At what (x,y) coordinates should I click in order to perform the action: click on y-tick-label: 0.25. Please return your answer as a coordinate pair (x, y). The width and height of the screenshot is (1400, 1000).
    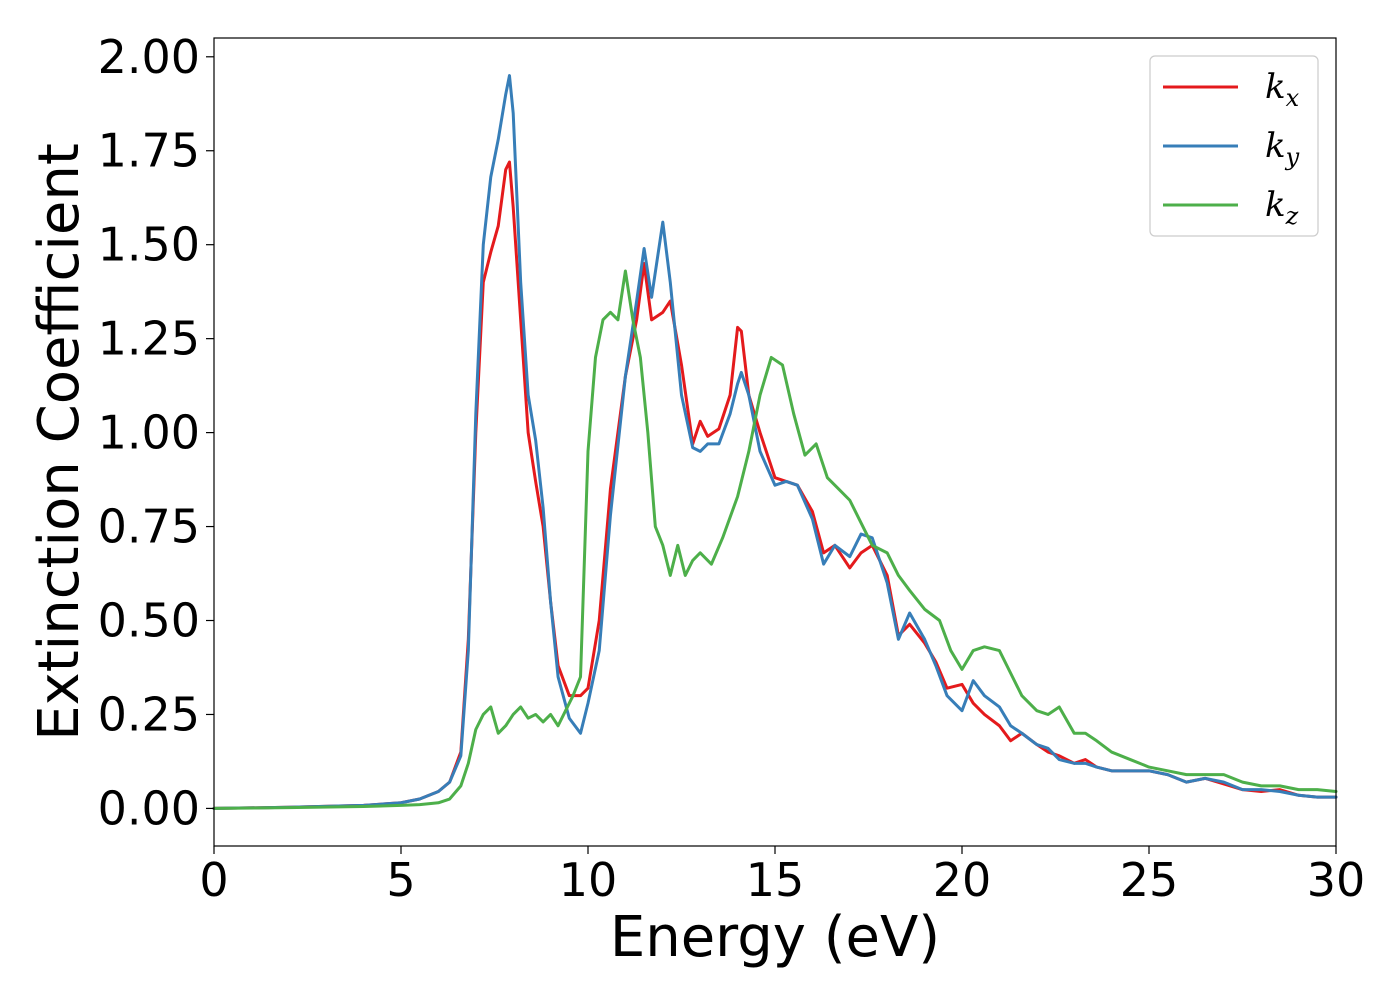
    Looking at the image, I should click on (149, 714).